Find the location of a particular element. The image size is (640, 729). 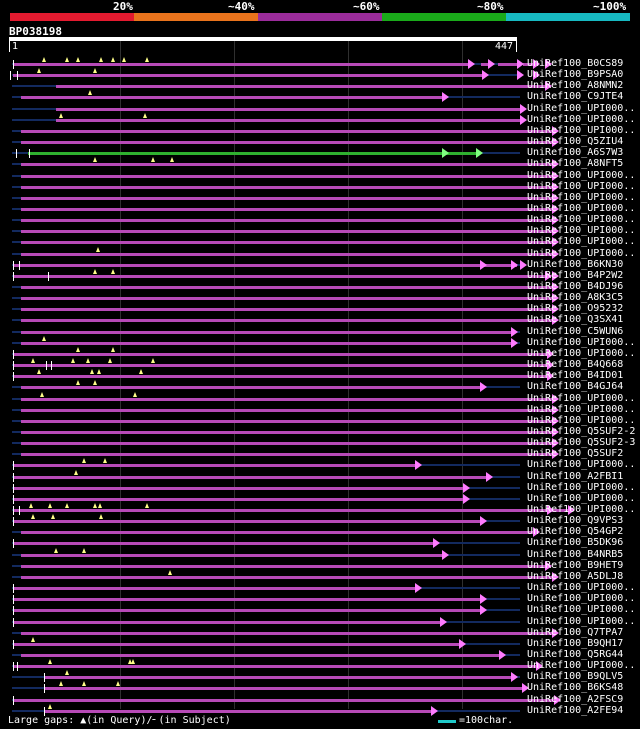

hit-label: UniRef100_B9QH17 is located at coordinates (575, 643).